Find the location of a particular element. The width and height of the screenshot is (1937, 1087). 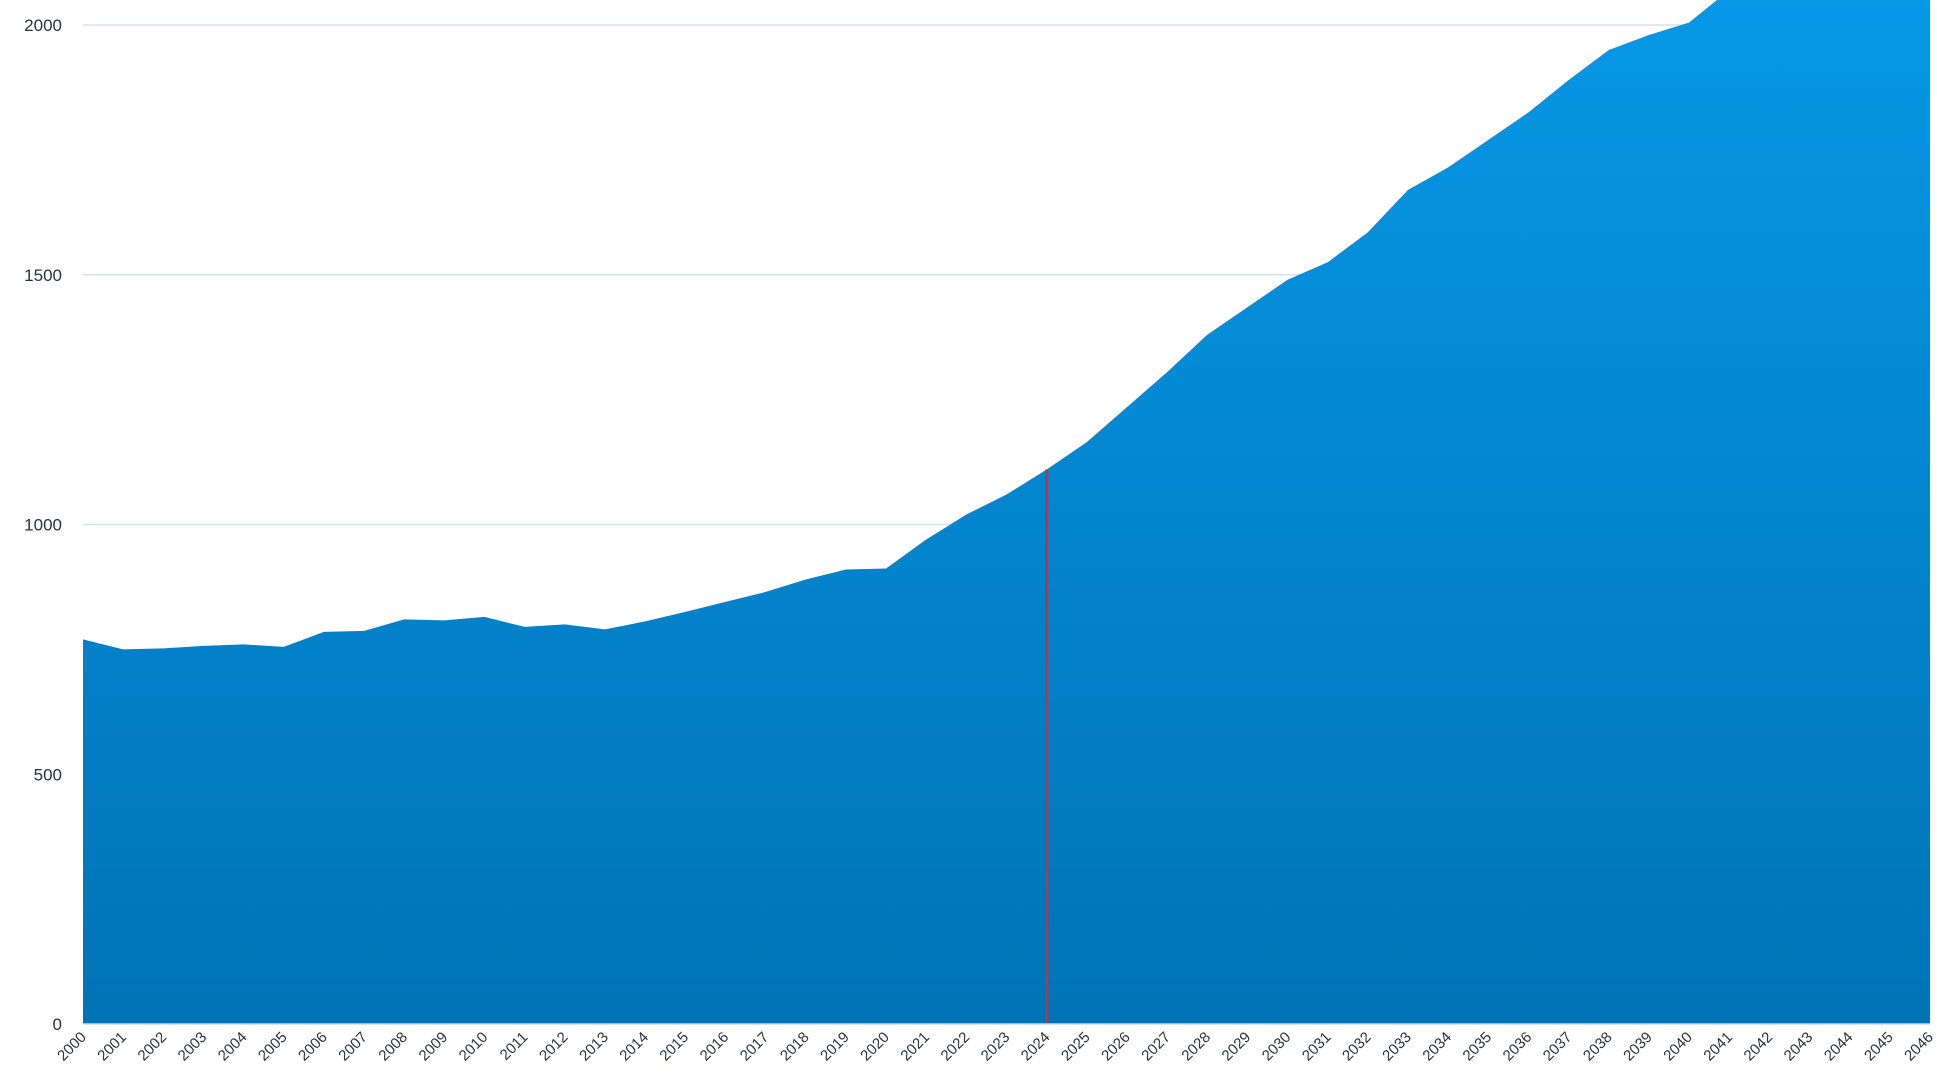

x-tick-label-2021: 2021 is located at coordinates (915, 1047).